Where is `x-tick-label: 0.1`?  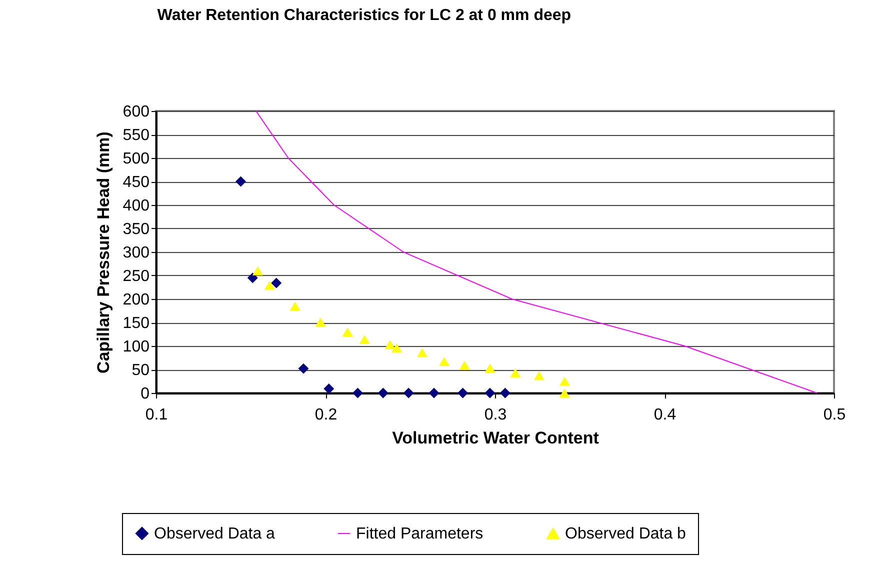 x-tick-label: 0.1 is located at coordinates (156, 415).